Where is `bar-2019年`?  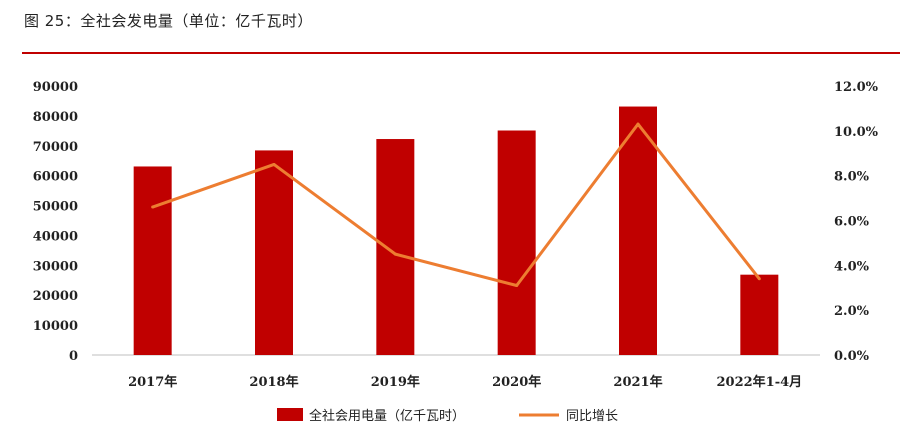
bar-2019年 is located at coordinates (395, 247).